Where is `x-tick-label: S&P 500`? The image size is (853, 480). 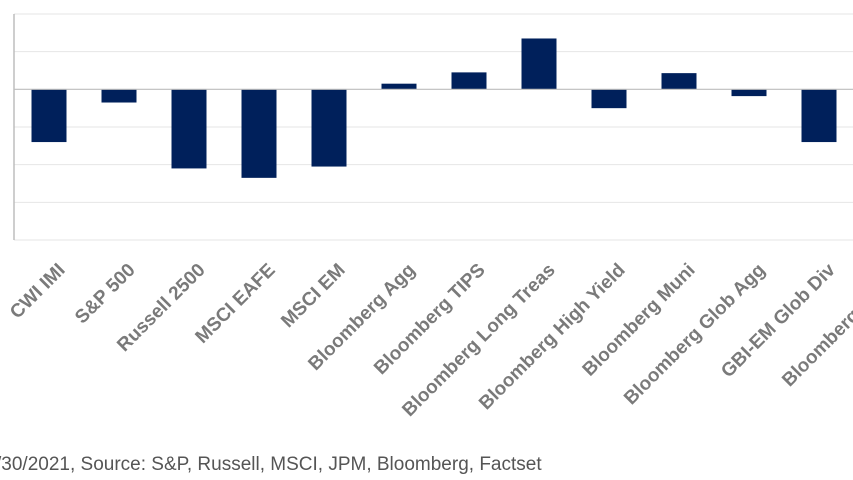
x-tick-label: S&P 500 is located at coordinates (105, 294).